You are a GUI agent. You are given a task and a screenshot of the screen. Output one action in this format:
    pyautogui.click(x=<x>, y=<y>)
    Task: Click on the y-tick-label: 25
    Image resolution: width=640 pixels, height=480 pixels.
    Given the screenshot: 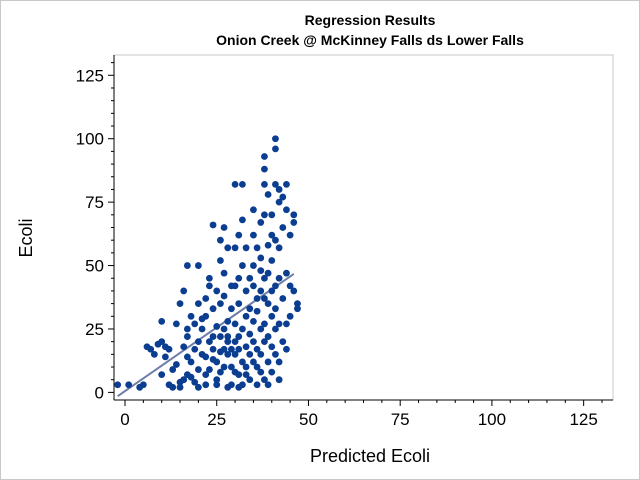 What is the action you would take?
    pyautogui.click(x=94, y=329)
    